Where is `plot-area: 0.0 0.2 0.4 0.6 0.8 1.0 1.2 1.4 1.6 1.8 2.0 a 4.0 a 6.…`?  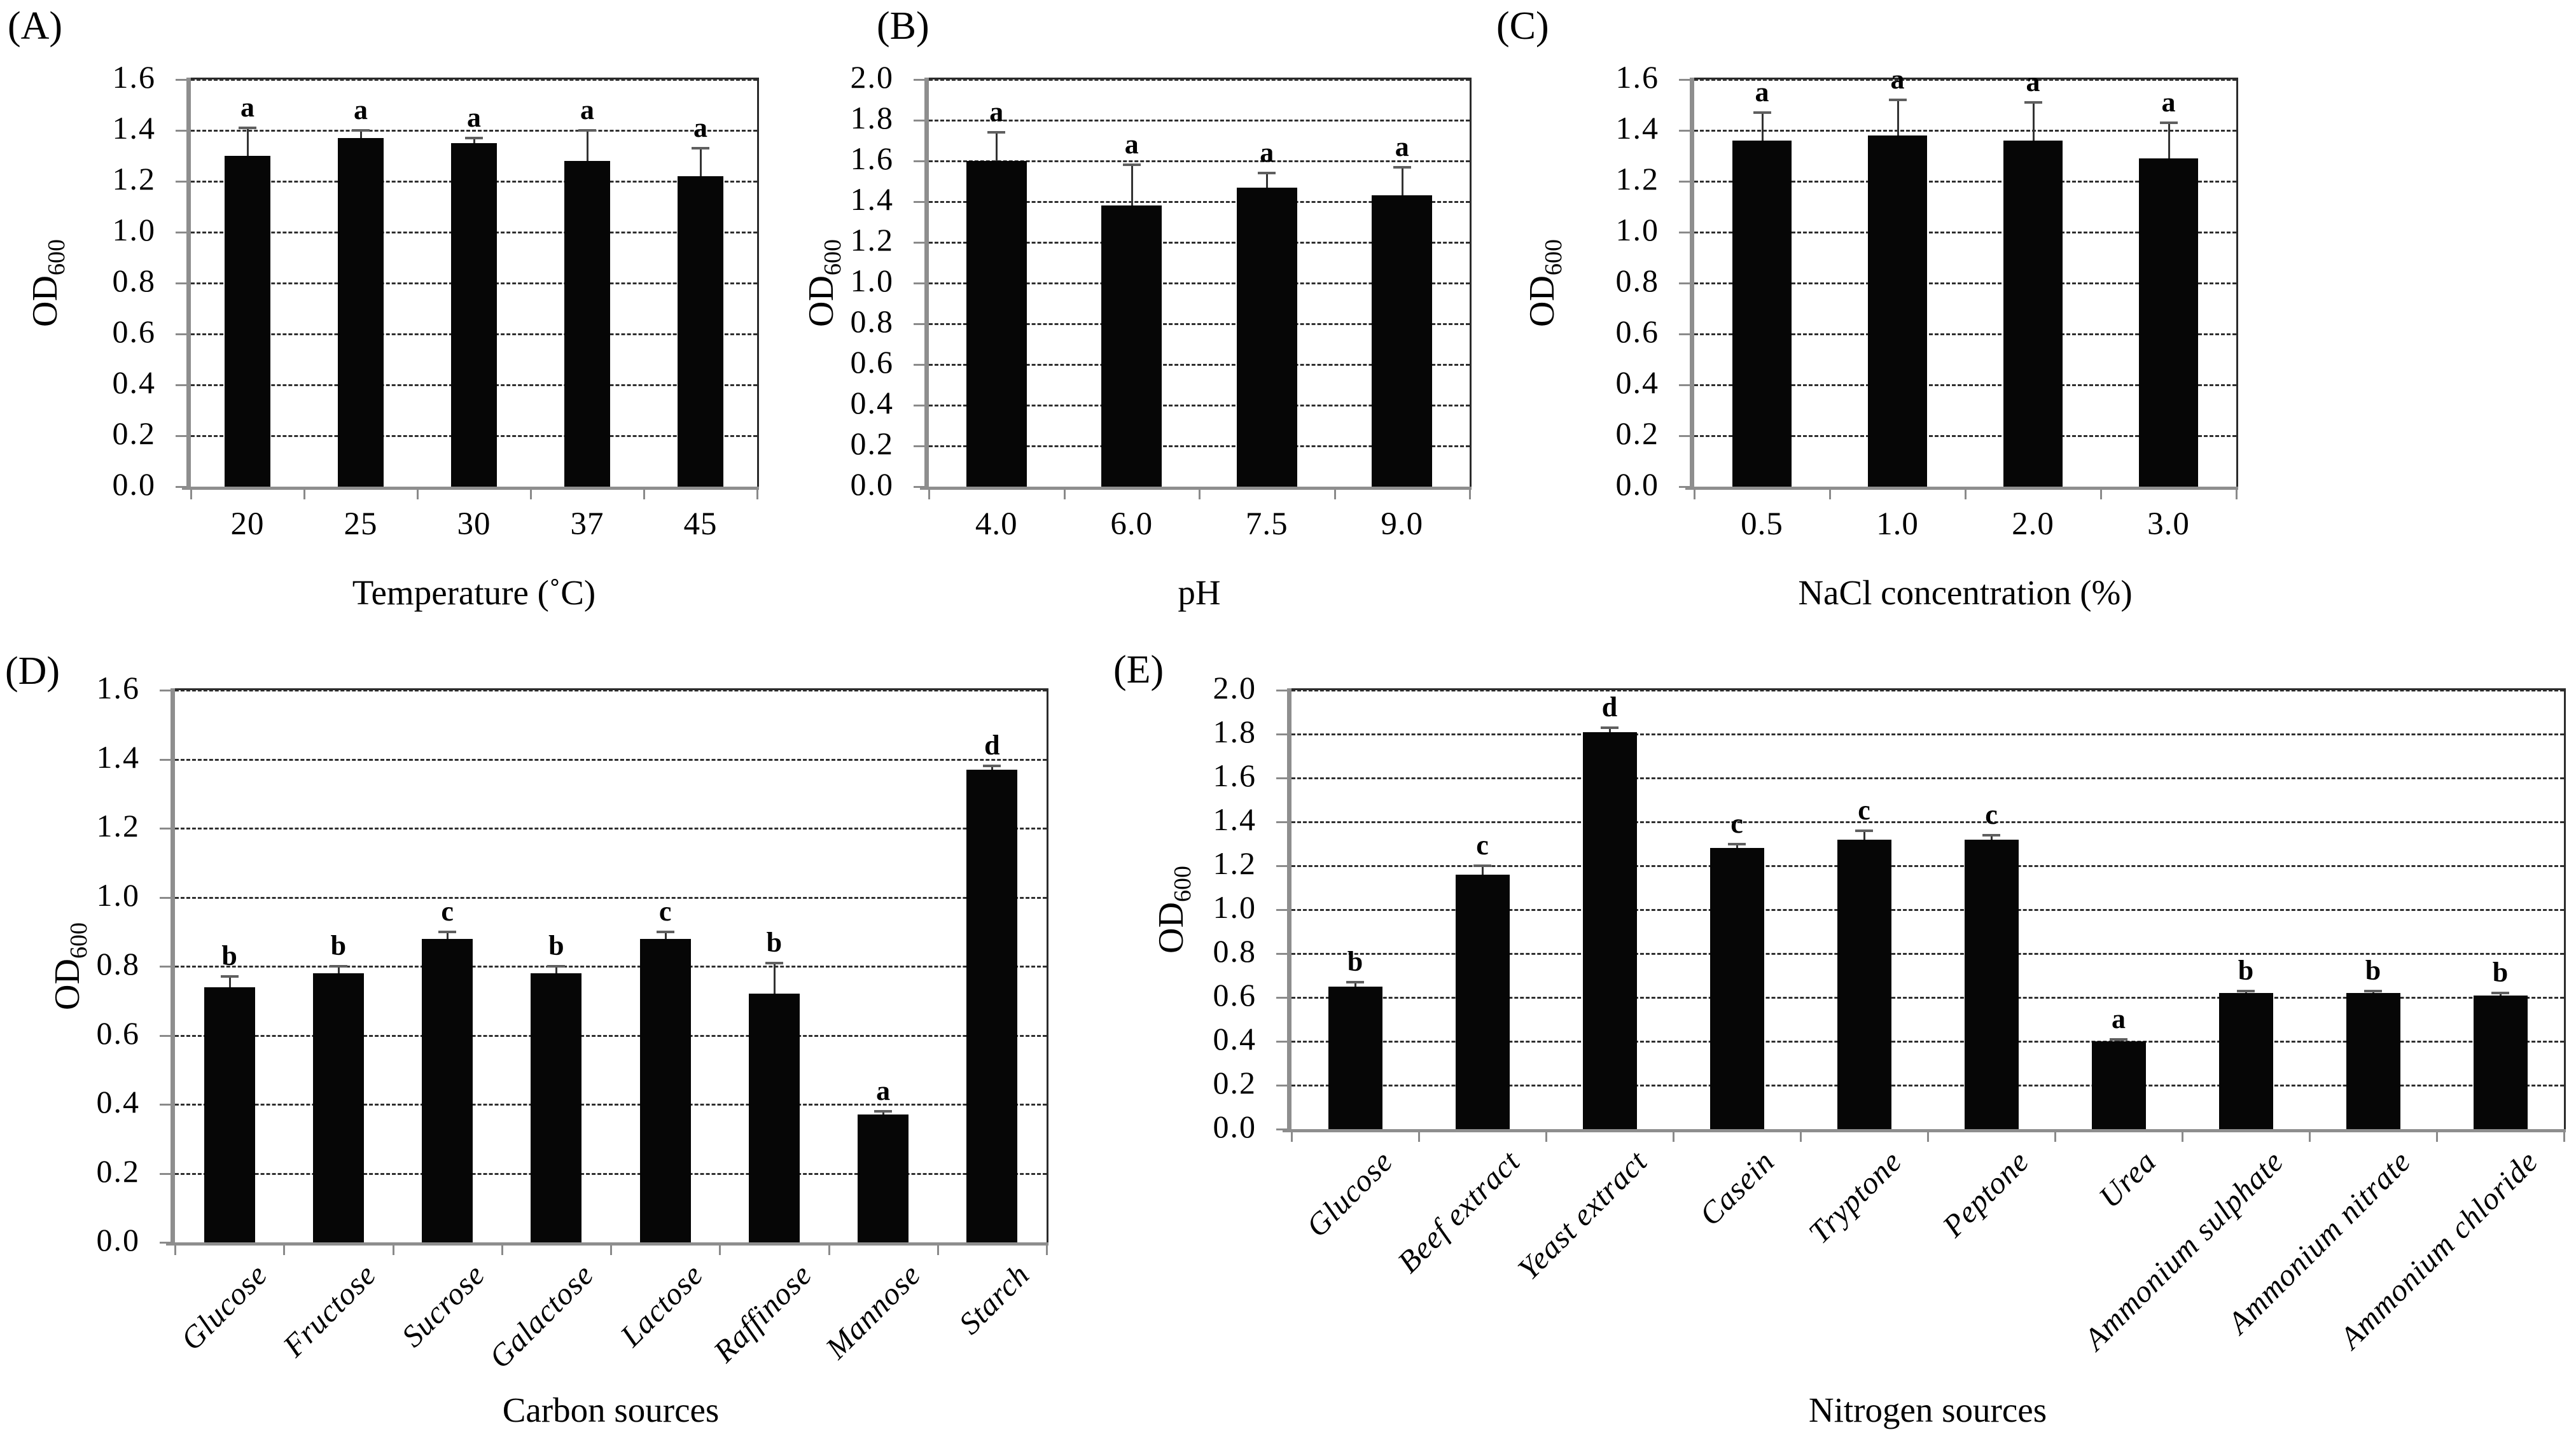
plot-area: 0.0 0.2 0.4 0.6 0.8 1.0 1.2 1.4 1.6 1.8 2.0 a 4.0 a 6.… is located at coordinates (1161, 300).